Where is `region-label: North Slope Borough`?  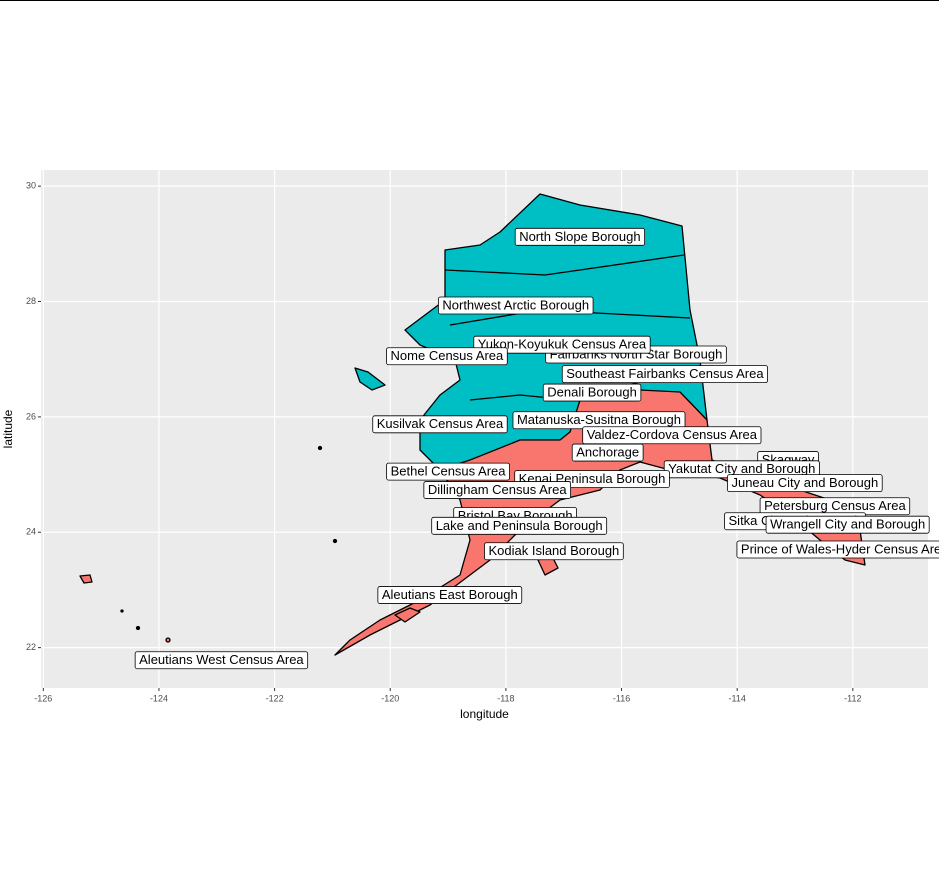 region-label: North Slope Borough is located at coordinates (580, 236).